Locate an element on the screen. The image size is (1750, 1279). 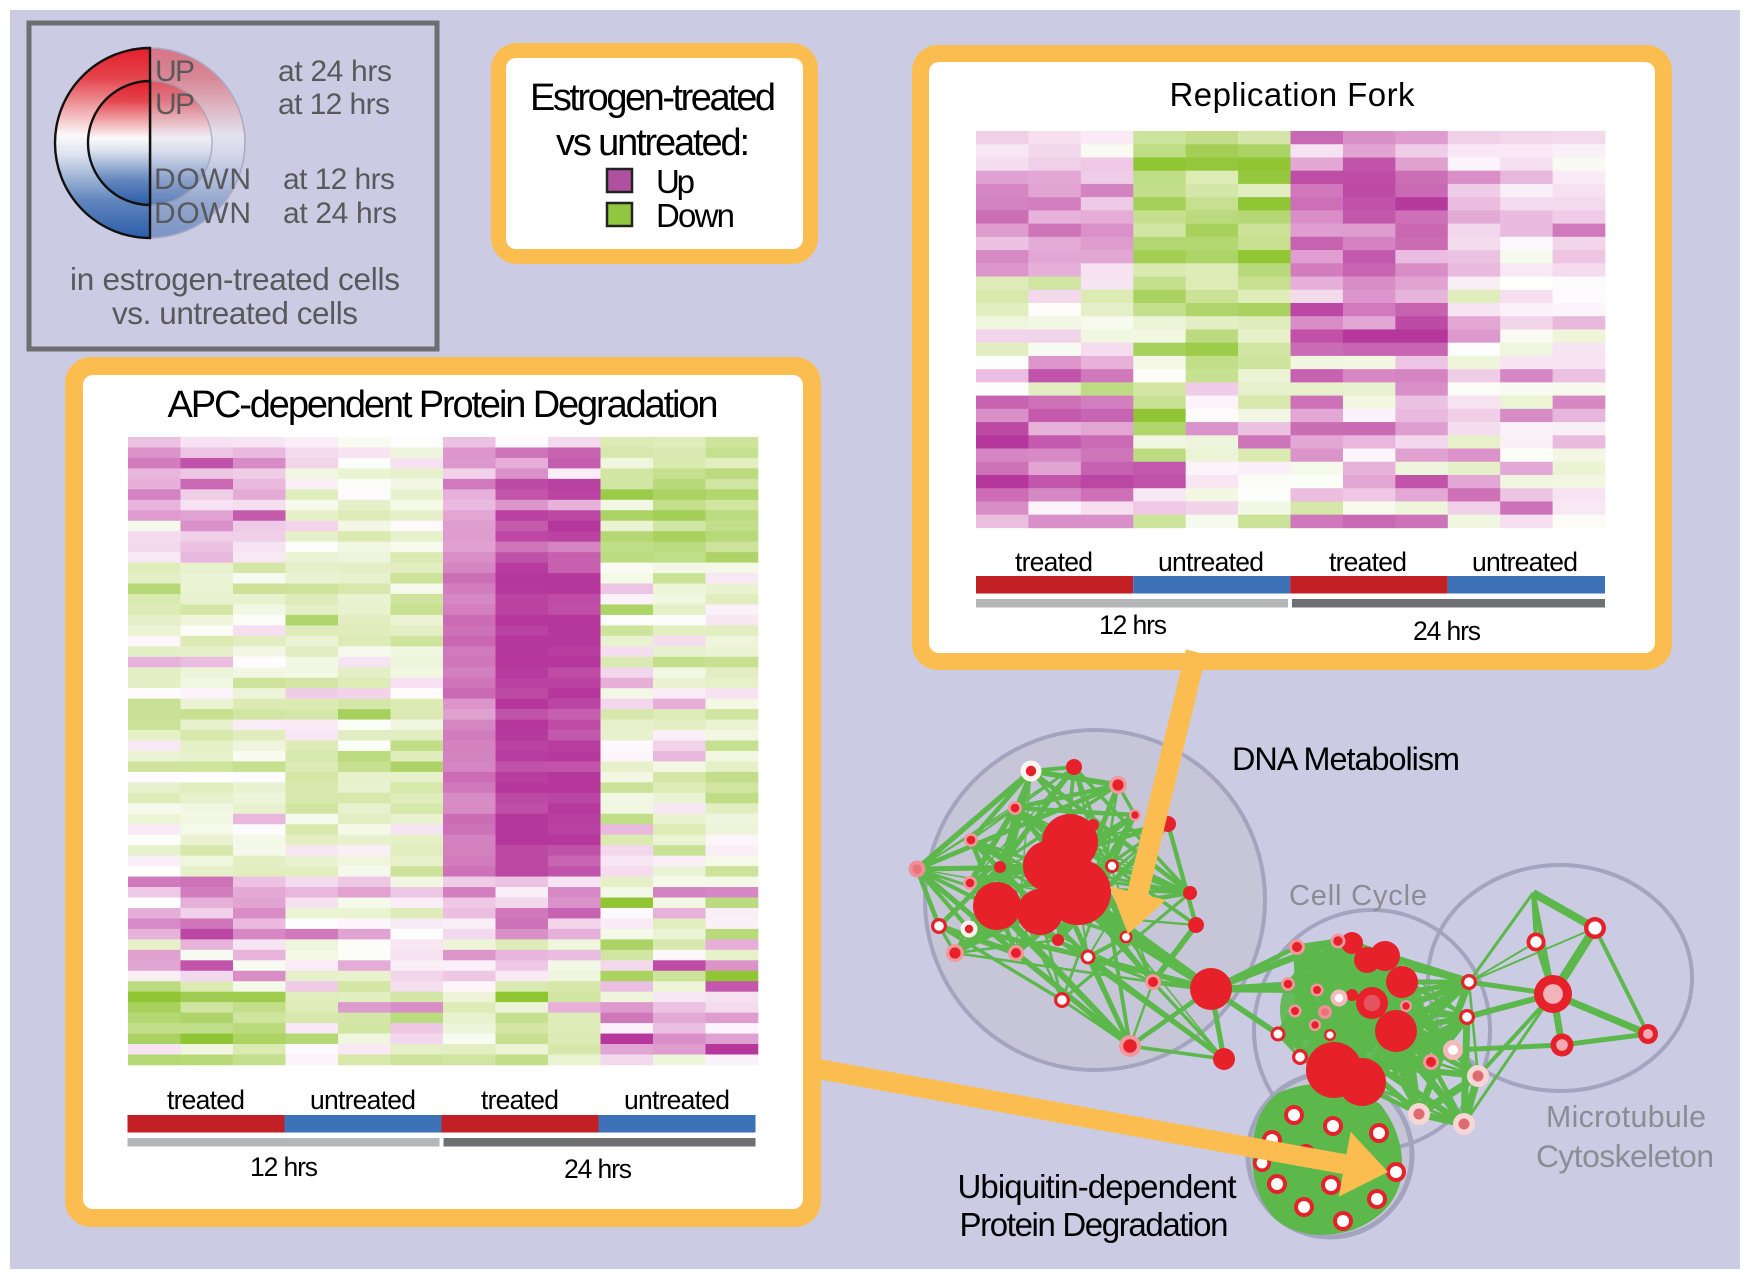
svg-text: Estrogen-treated is located at coordinates (653, 98).